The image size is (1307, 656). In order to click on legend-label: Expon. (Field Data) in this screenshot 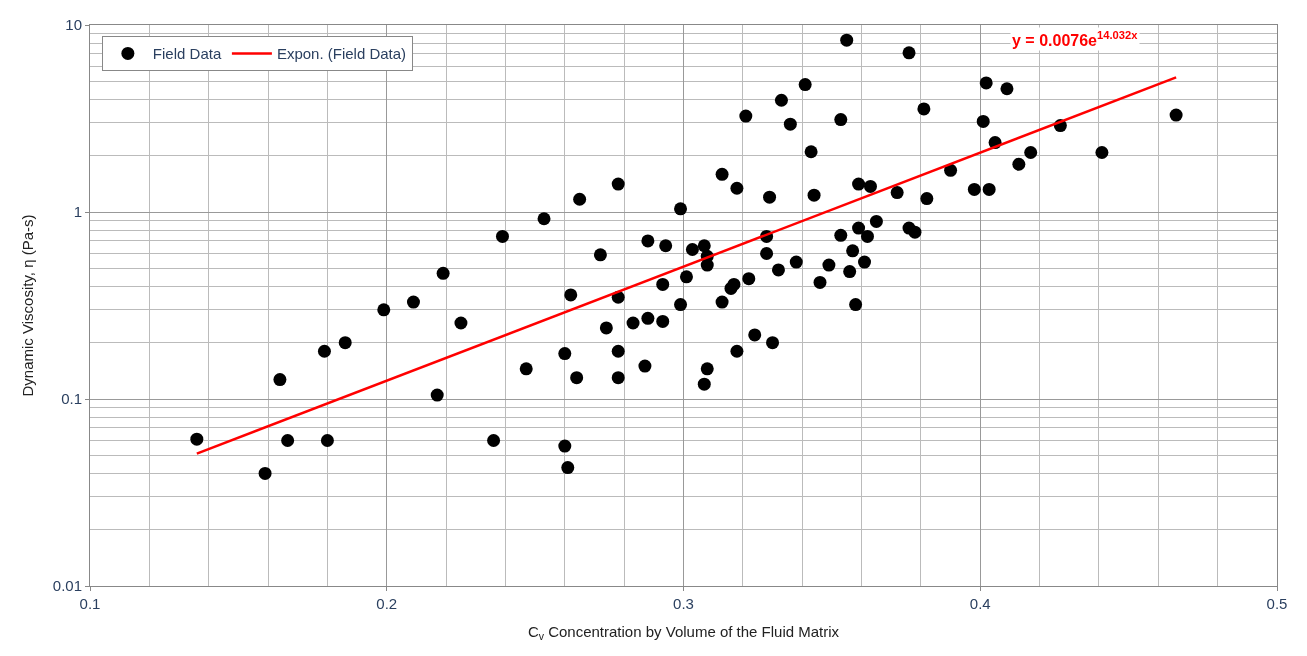, I will do `click(341, 54)`.